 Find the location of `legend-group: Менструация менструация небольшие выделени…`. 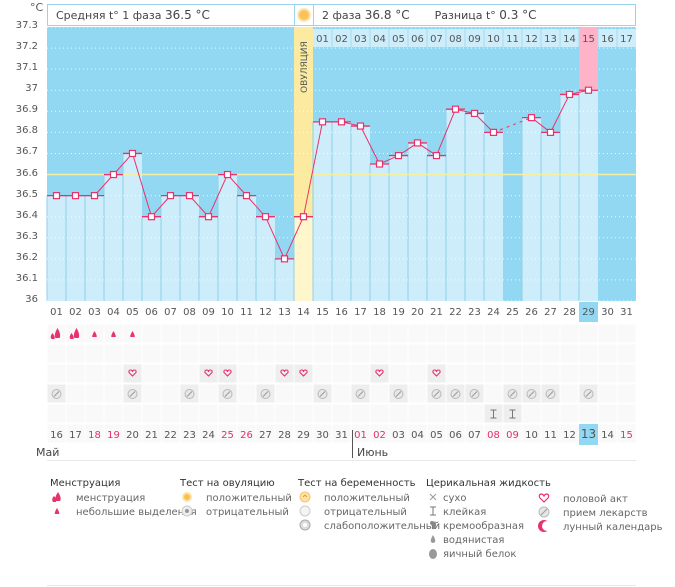

legend-group: Менструация менструация небольшие выделени… is located at coordinates (123, 498).